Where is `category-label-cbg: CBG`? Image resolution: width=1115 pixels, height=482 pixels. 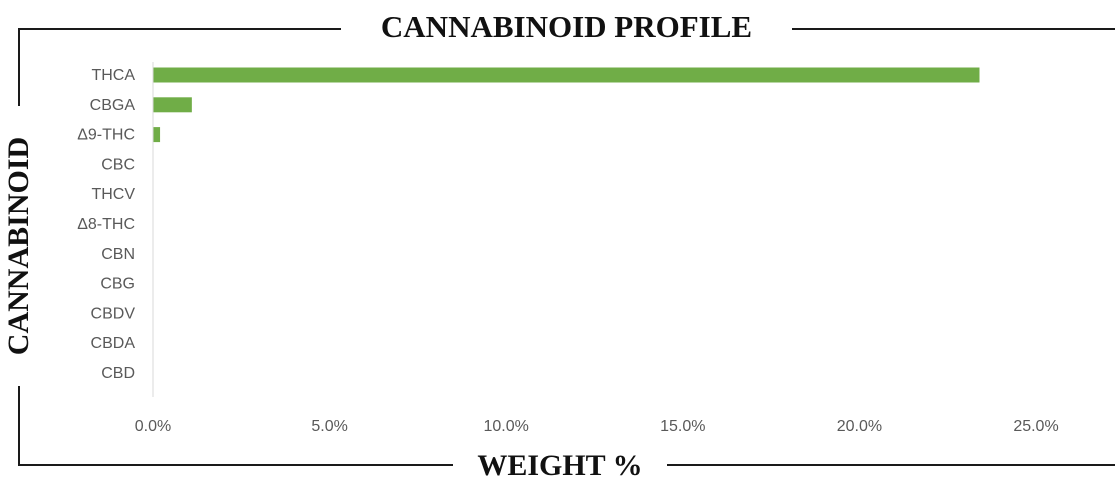
category-label-cbg: CBG is located at coordinates (117, 284).